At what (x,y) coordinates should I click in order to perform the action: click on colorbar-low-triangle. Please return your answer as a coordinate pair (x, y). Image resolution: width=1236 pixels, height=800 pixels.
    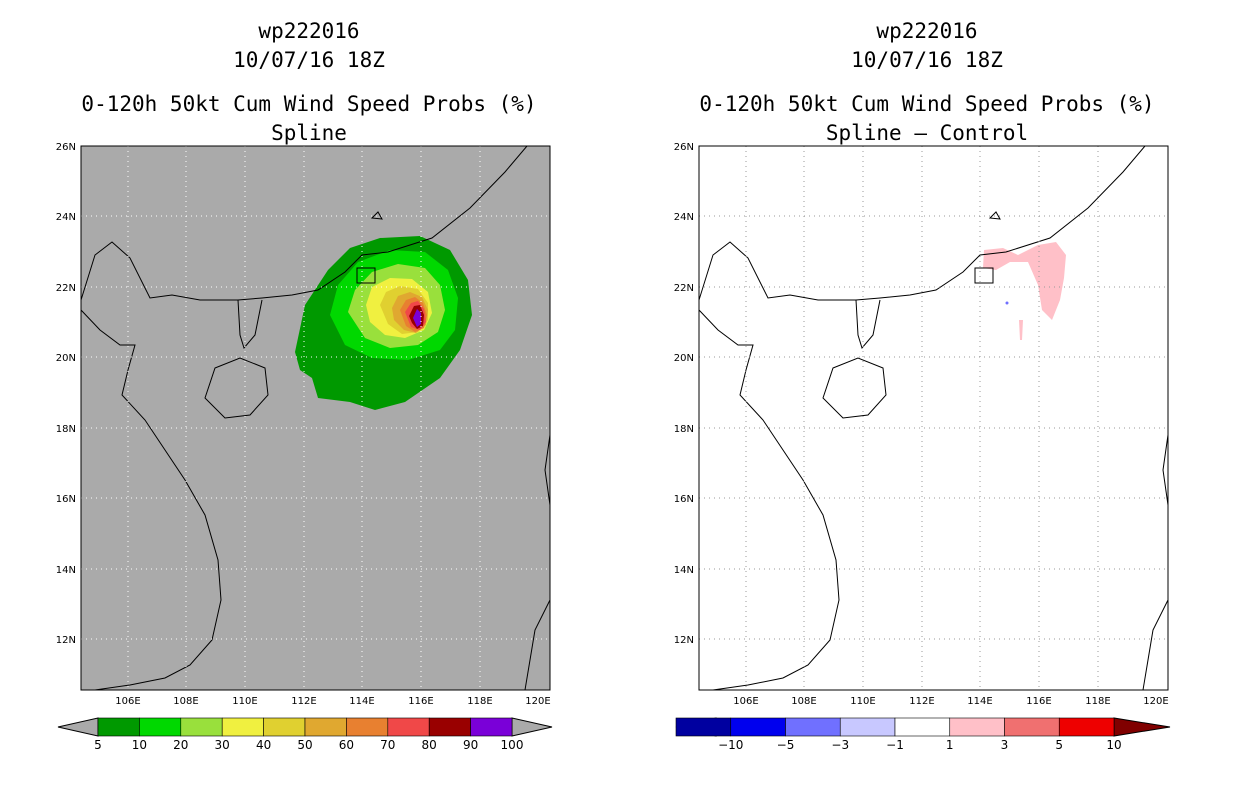
    Looking at the image, I should click on (78, 727).